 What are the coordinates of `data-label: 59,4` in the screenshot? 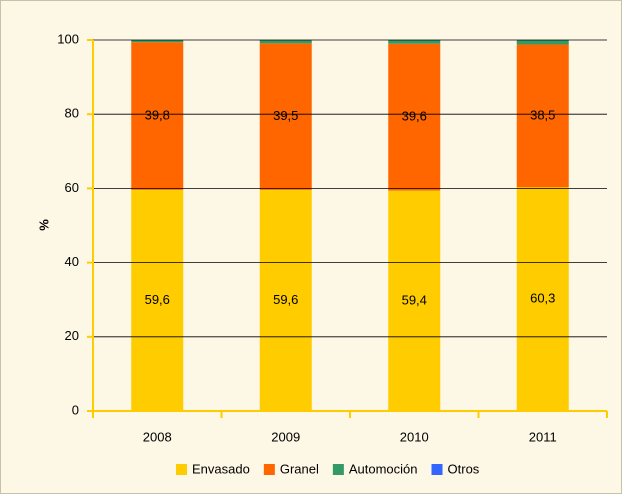 It's located at (414, 299).